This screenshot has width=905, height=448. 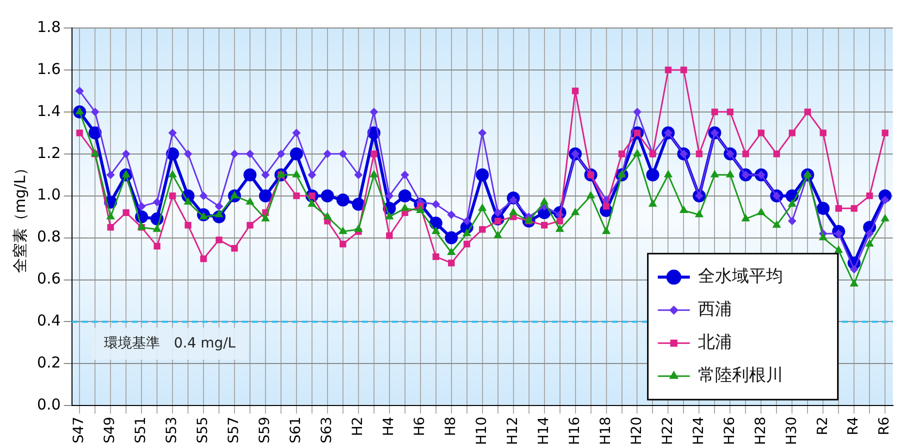 What do you see at coordinates (48, 279) in the screenshot?
I see `y-tick-label: 0.6` at bounding box center [48, 279].